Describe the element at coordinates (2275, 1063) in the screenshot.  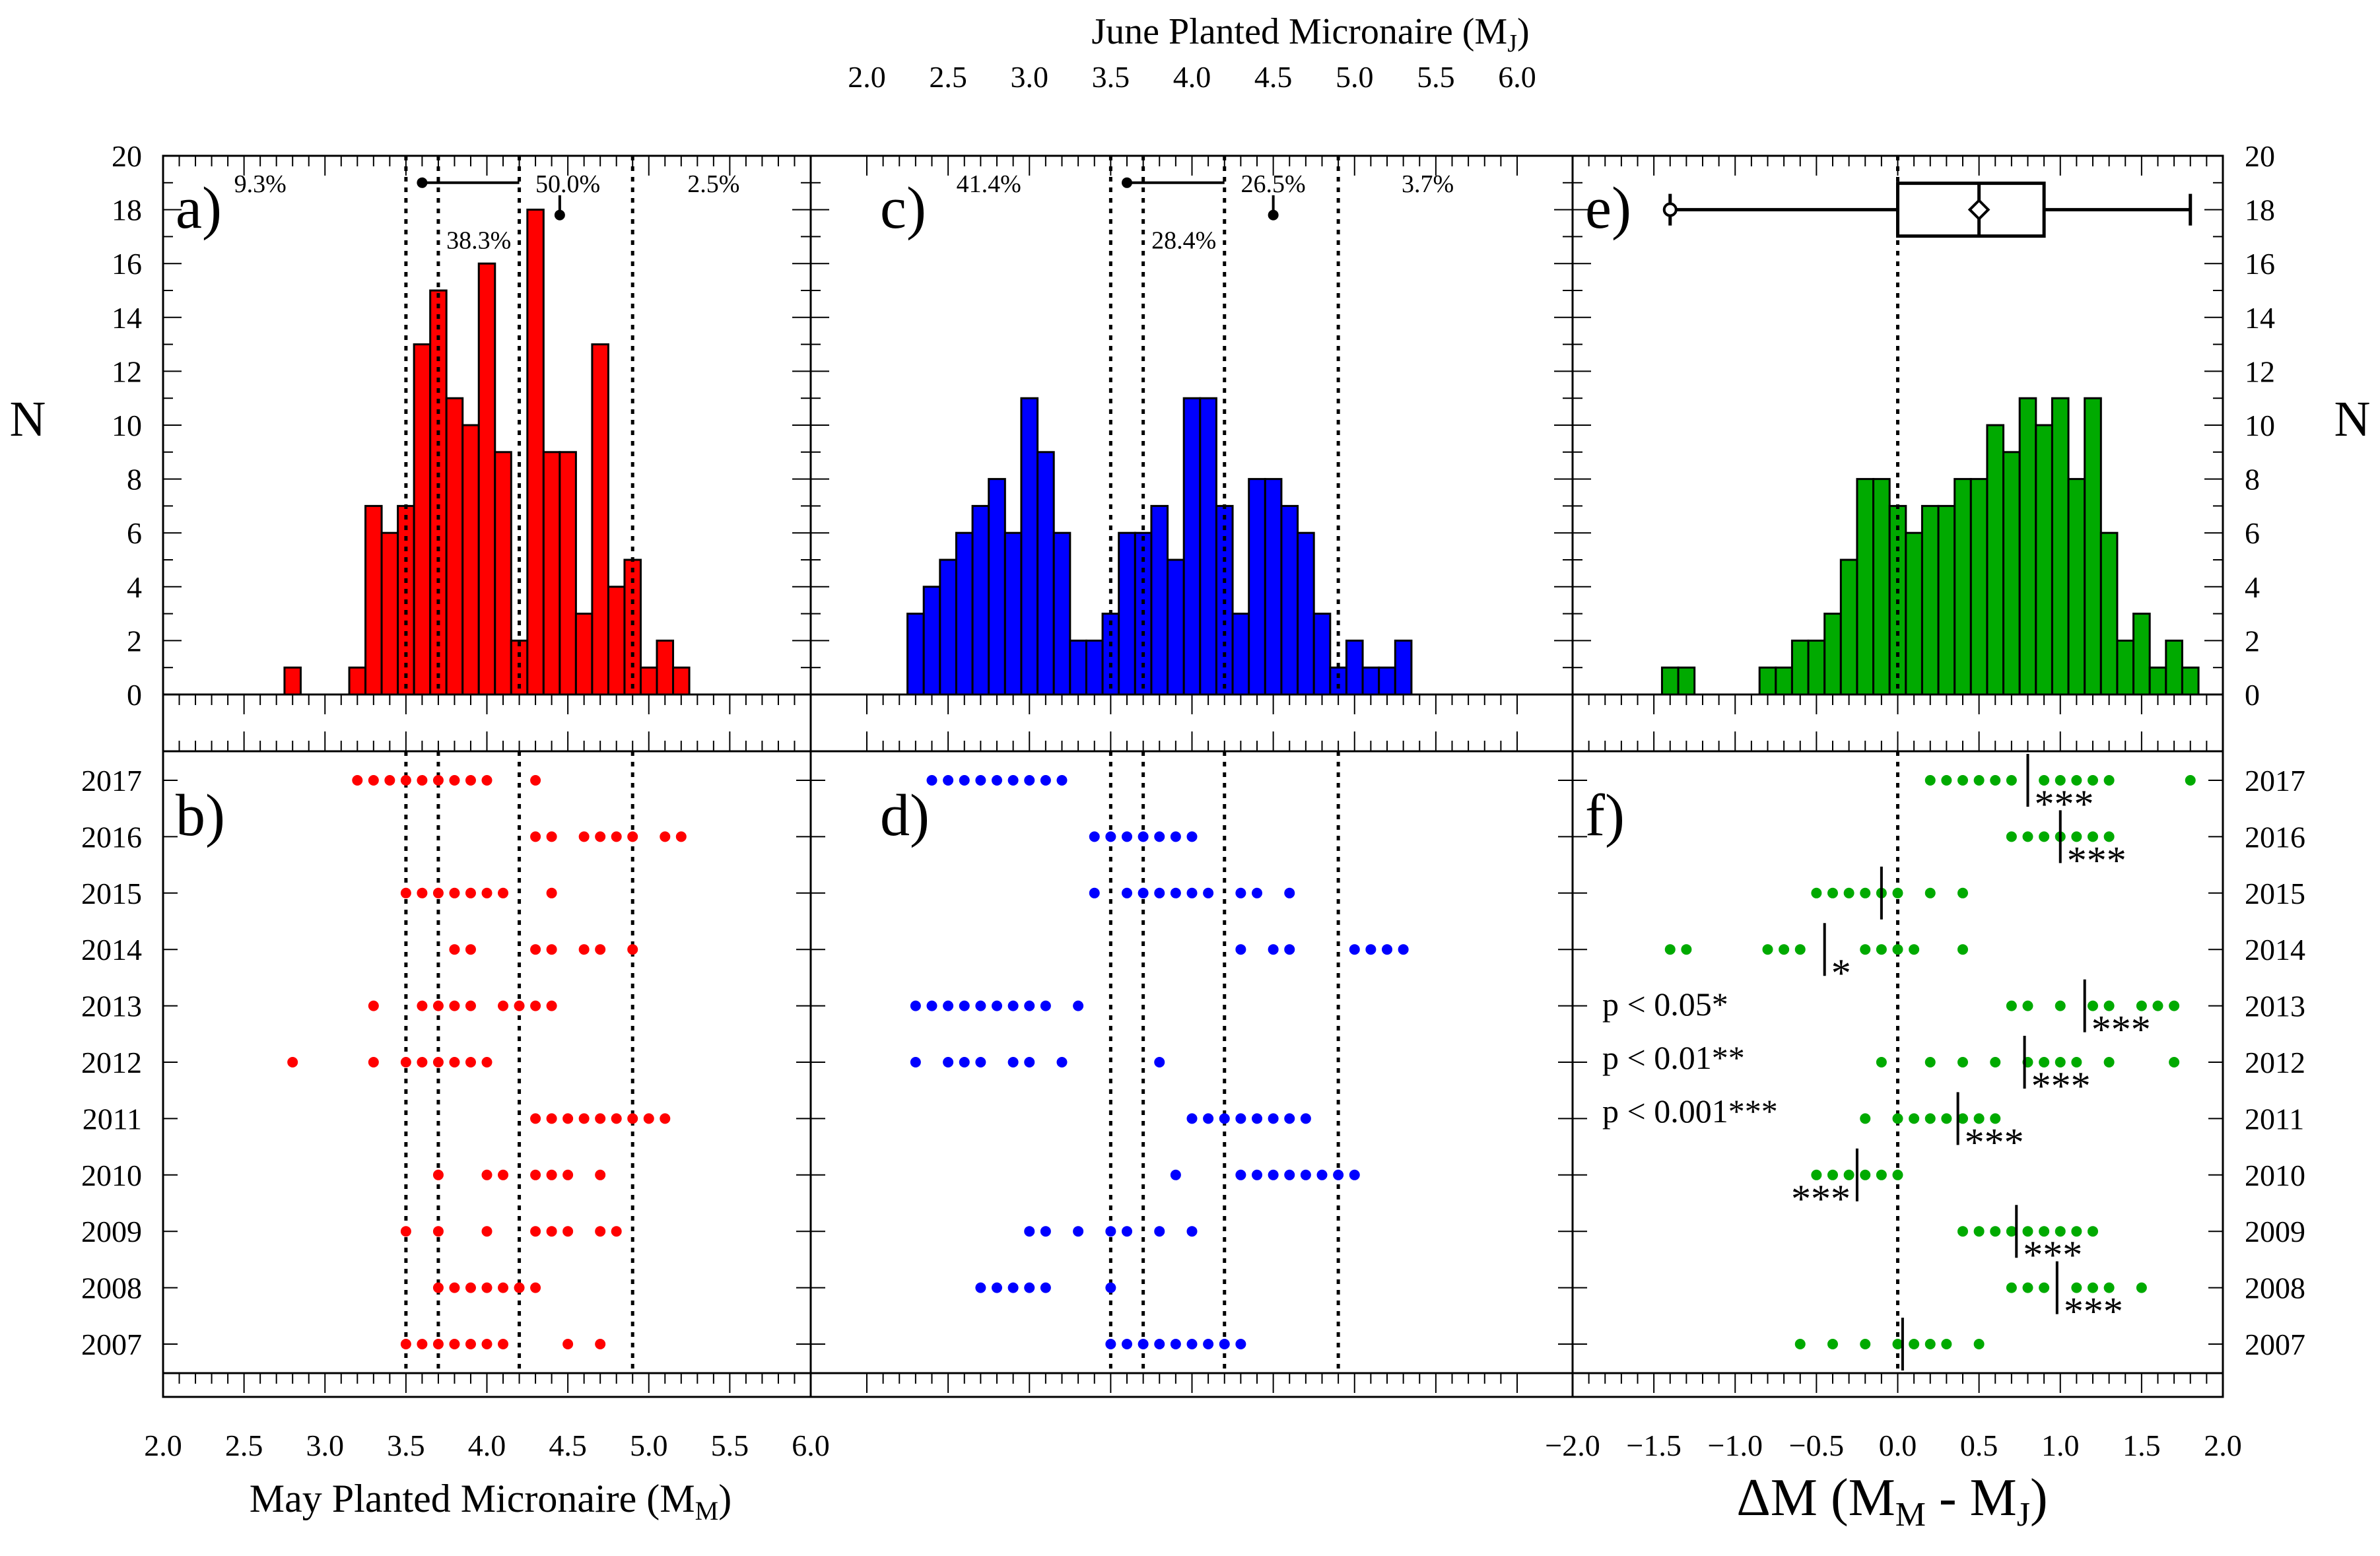
I see `year-label-right: 2012` at that location.